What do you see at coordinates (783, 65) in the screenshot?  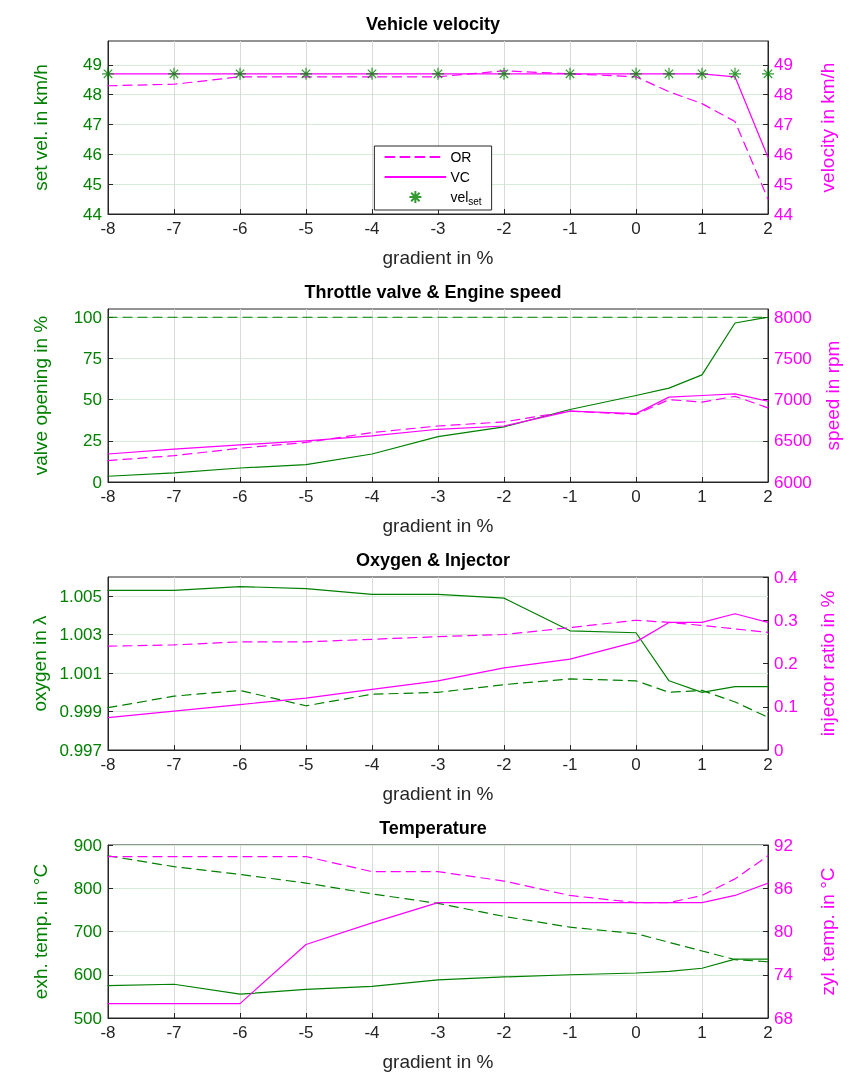 I see `y2-tick-label: 49` at bounding box center [783, 65].